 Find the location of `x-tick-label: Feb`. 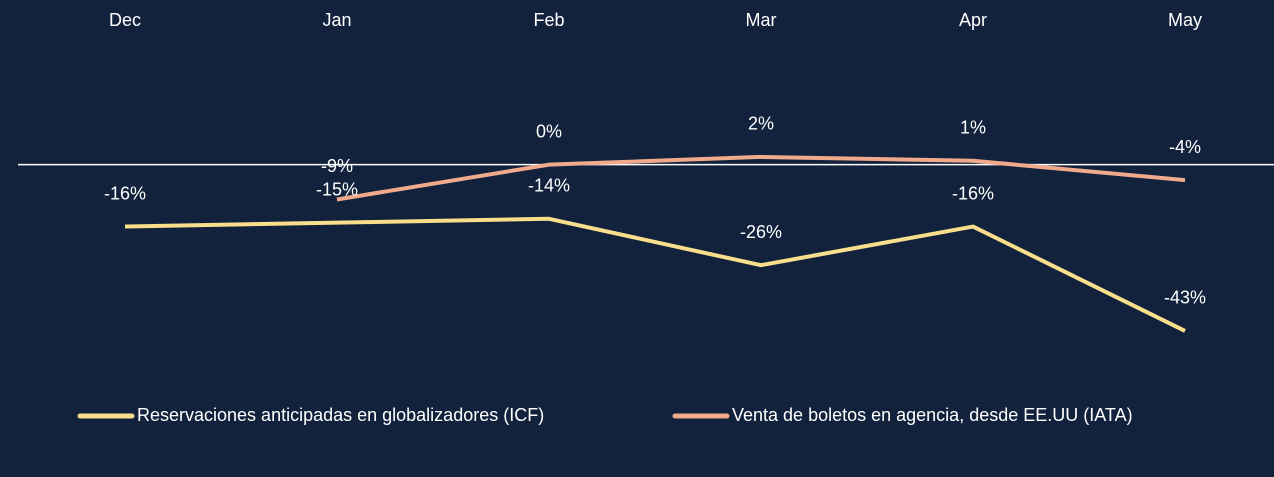

x-tick-label: Feb is located at coordinates (548, 20).